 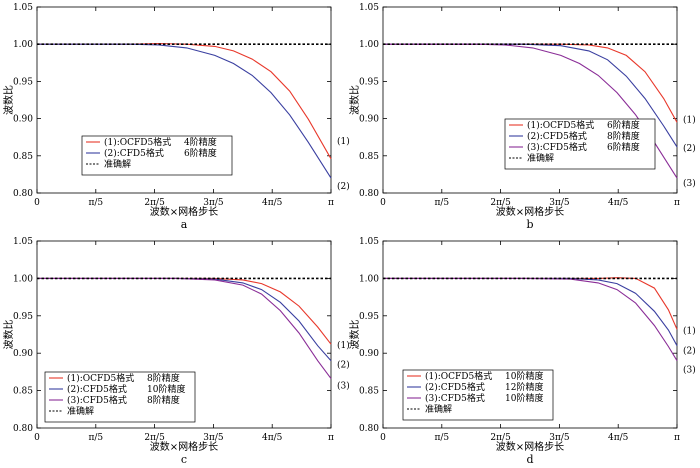 What do you see at coordinates (200, 142) in the screenshot?
I see `legend-accuracy: 4阶精度` at bounding box center [200, 142].